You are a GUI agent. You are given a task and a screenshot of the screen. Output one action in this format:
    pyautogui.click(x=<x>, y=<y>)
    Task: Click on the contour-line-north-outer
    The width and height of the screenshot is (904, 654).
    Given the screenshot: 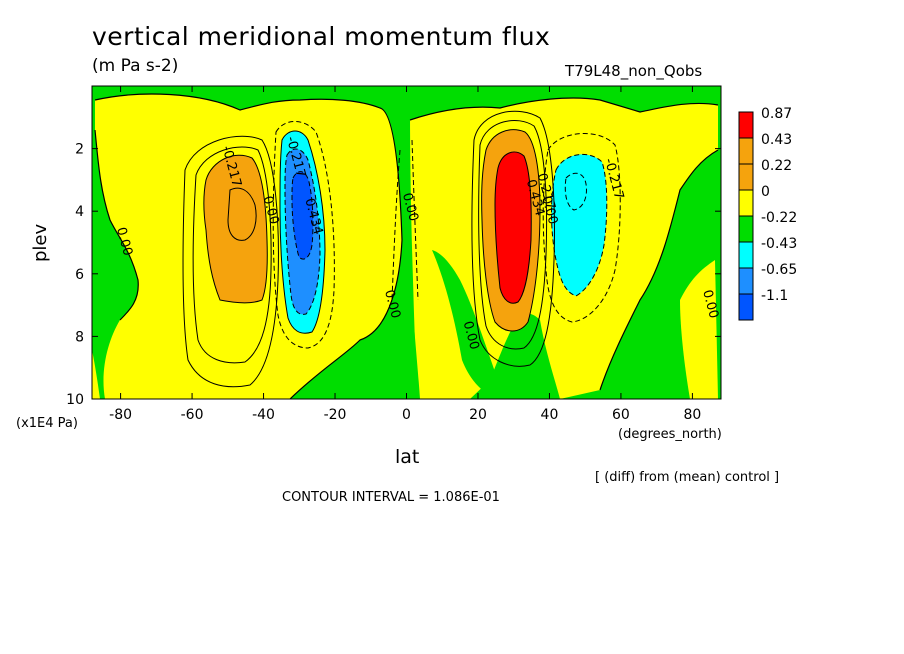 What is the action you would take?
    pyautogui.click(x=513, y=238)
    